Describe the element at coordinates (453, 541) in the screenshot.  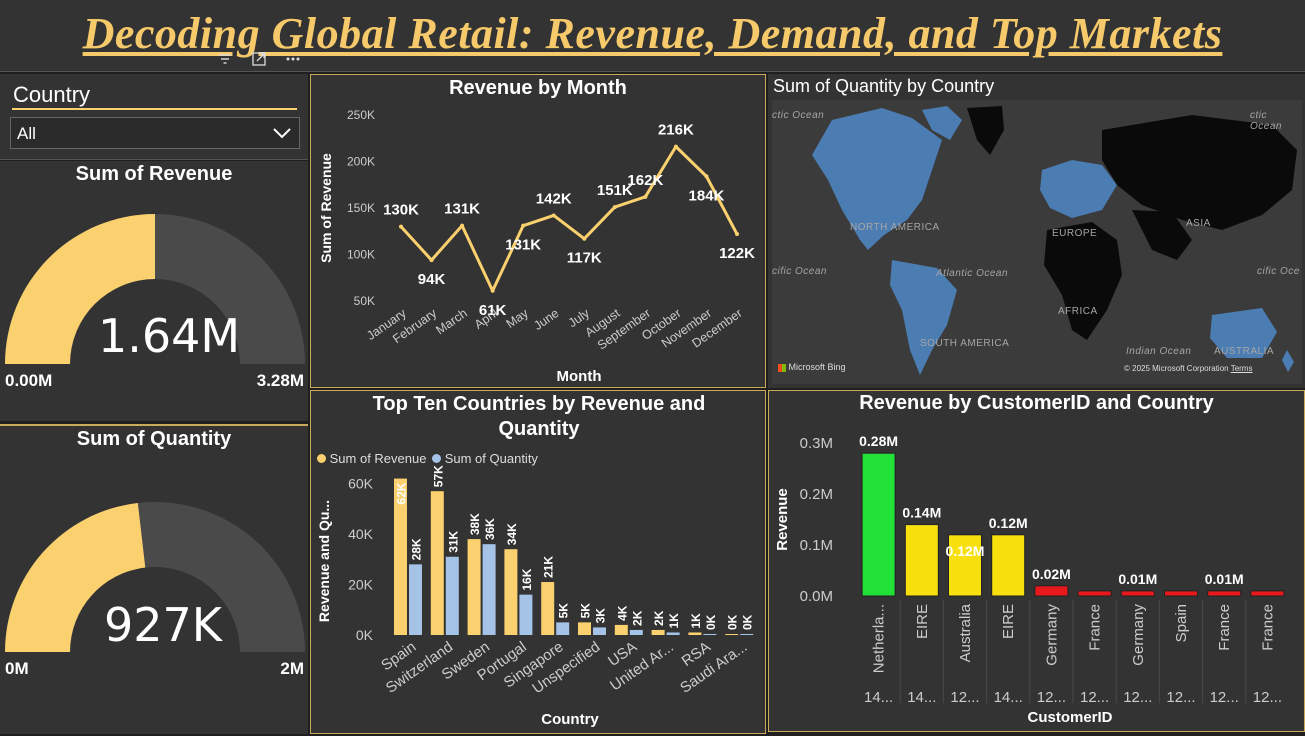
I see `cbar-data-label: 31K` at that location.